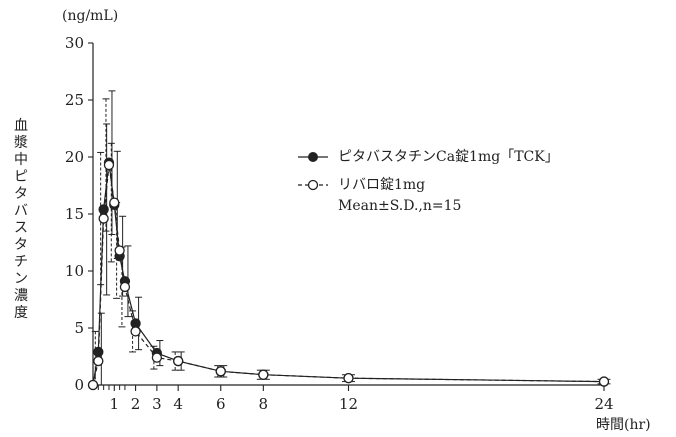 The height and width of the screenshot is (437, 676). Describe the element at coordinates (90, 16) in the screenshot. I see `y-axis-unit: (ng/mL)` at that location.